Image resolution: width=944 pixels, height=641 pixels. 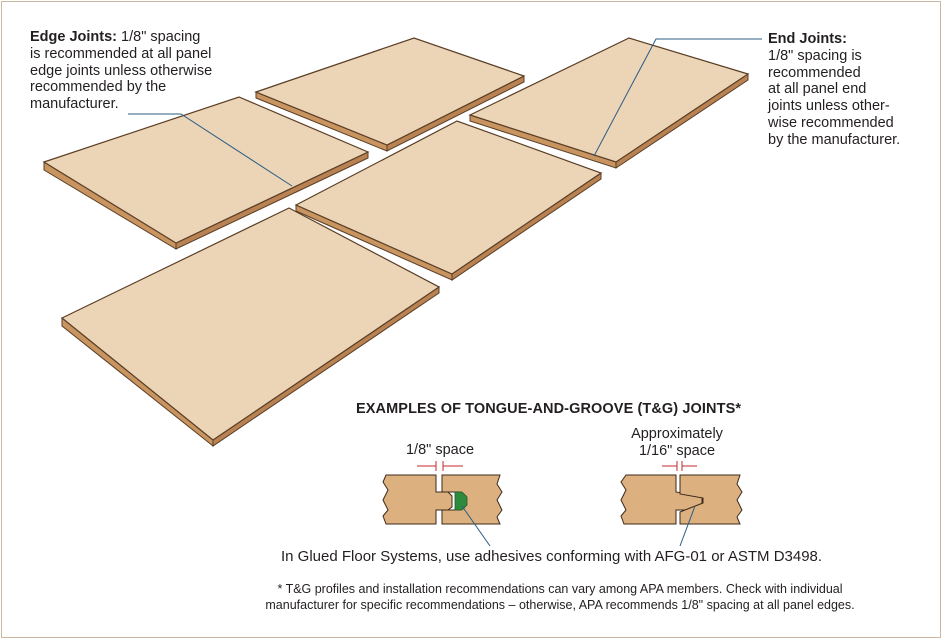 I want to click on end-joint-leader, so click(x=677, y=97).